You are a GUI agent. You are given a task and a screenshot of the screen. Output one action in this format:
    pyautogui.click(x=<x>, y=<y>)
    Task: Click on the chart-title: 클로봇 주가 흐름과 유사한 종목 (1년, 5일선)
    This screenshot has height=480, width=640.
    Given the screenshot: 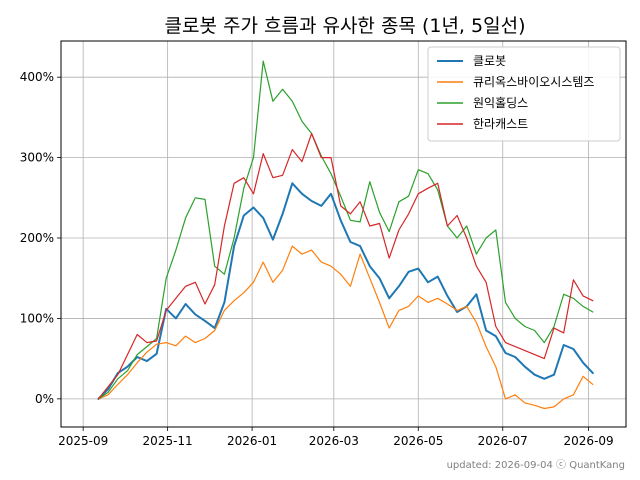 What is the action you would take?
    pyautogui.click(x=345, y=26)
    